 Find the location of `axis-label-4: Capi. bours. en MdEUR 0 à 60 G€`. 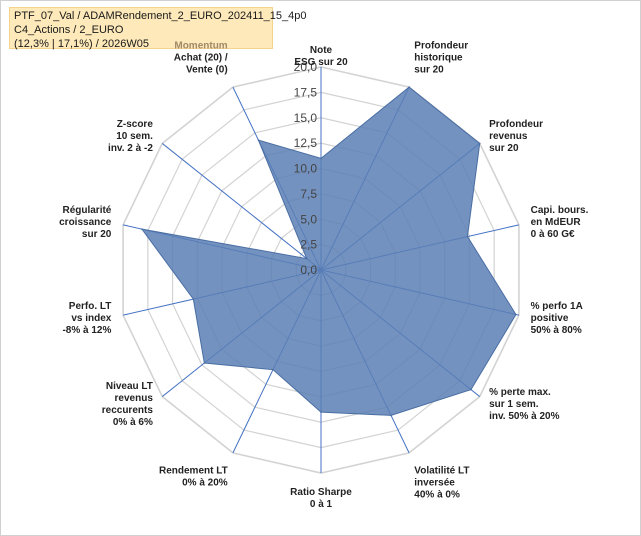

axis-label-4: Capi. bours. en MdEUR 0 à 60 G€ is located at coordinates (560, 222).